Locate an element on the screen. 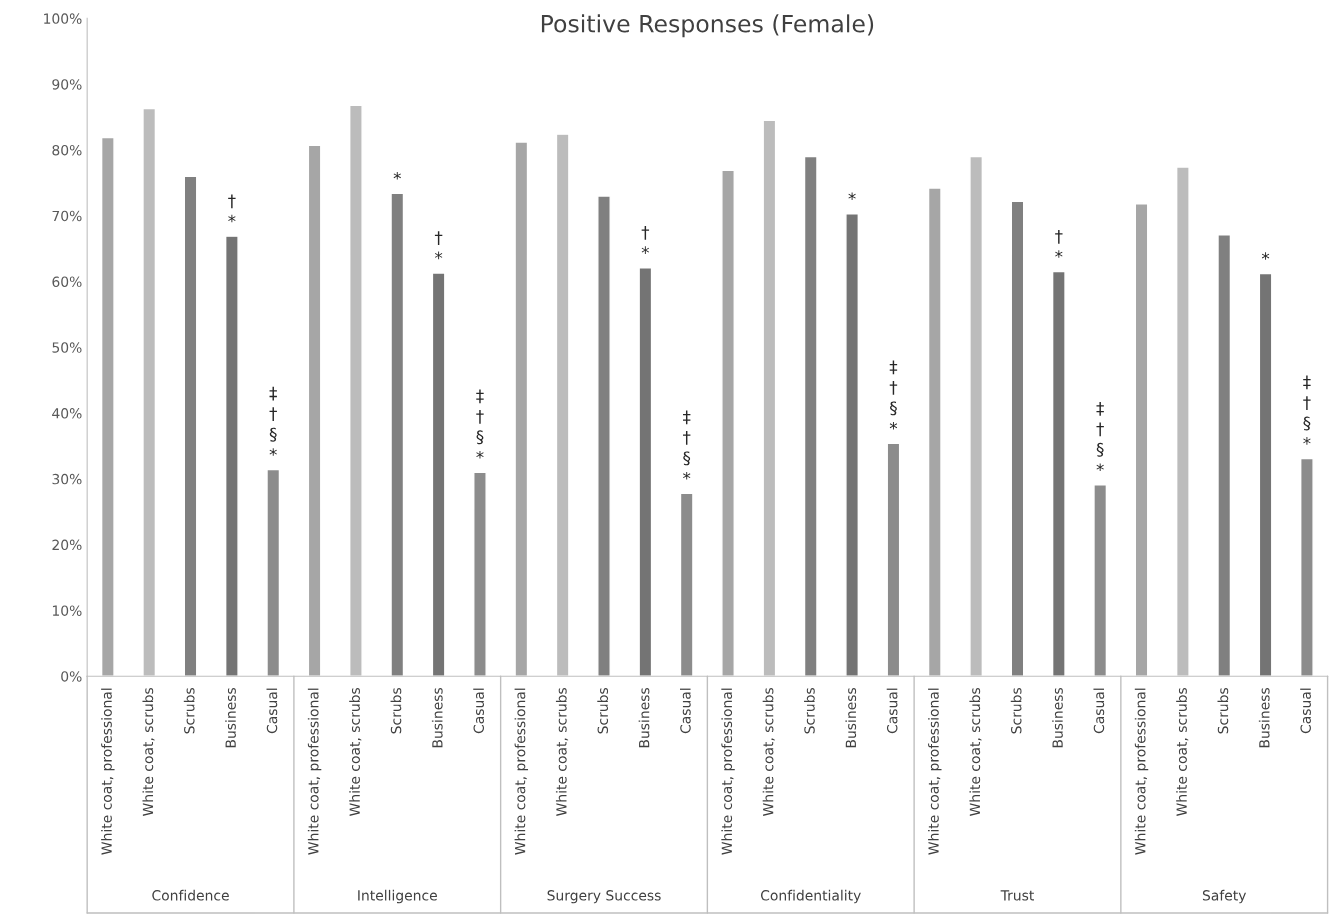  y-tick-label: 70% is located at coordinates (67, 216).